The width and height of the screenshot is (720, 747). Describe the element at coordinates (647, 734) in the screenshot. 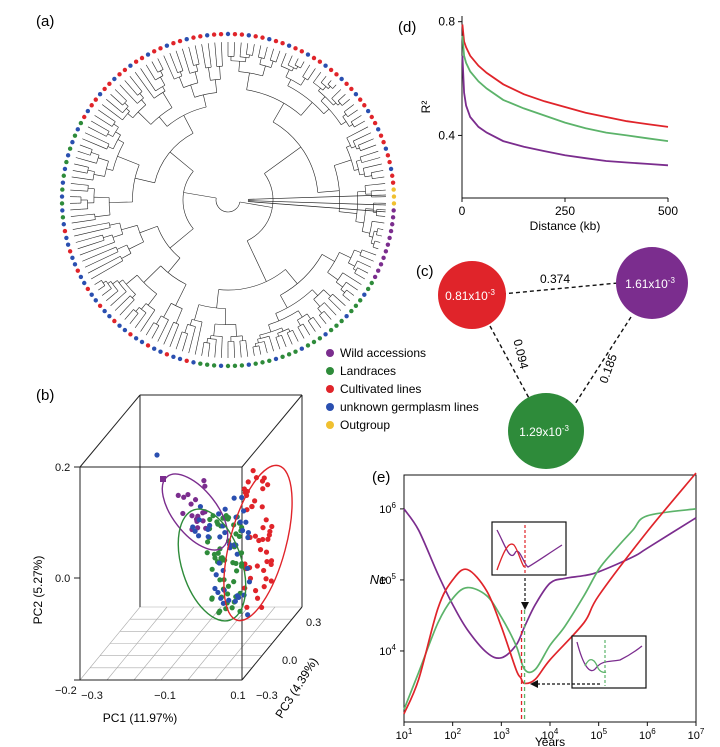

I see `ne-x-tick-label: 10⁶` at that location.